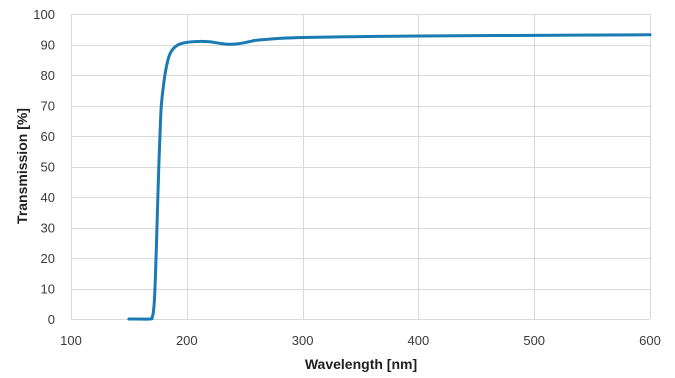 The width and height of the screenshot is (675, 378). I want to click on y-tick-label: 30, so click(48, 228).